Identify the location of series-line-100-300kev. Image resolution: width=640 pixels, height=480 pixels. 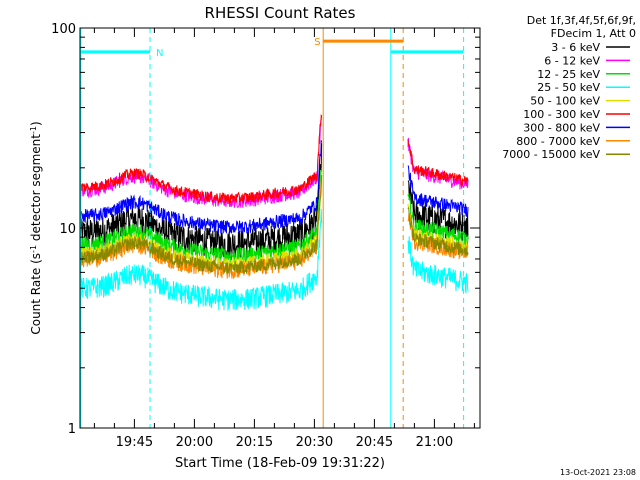
(274, 159).